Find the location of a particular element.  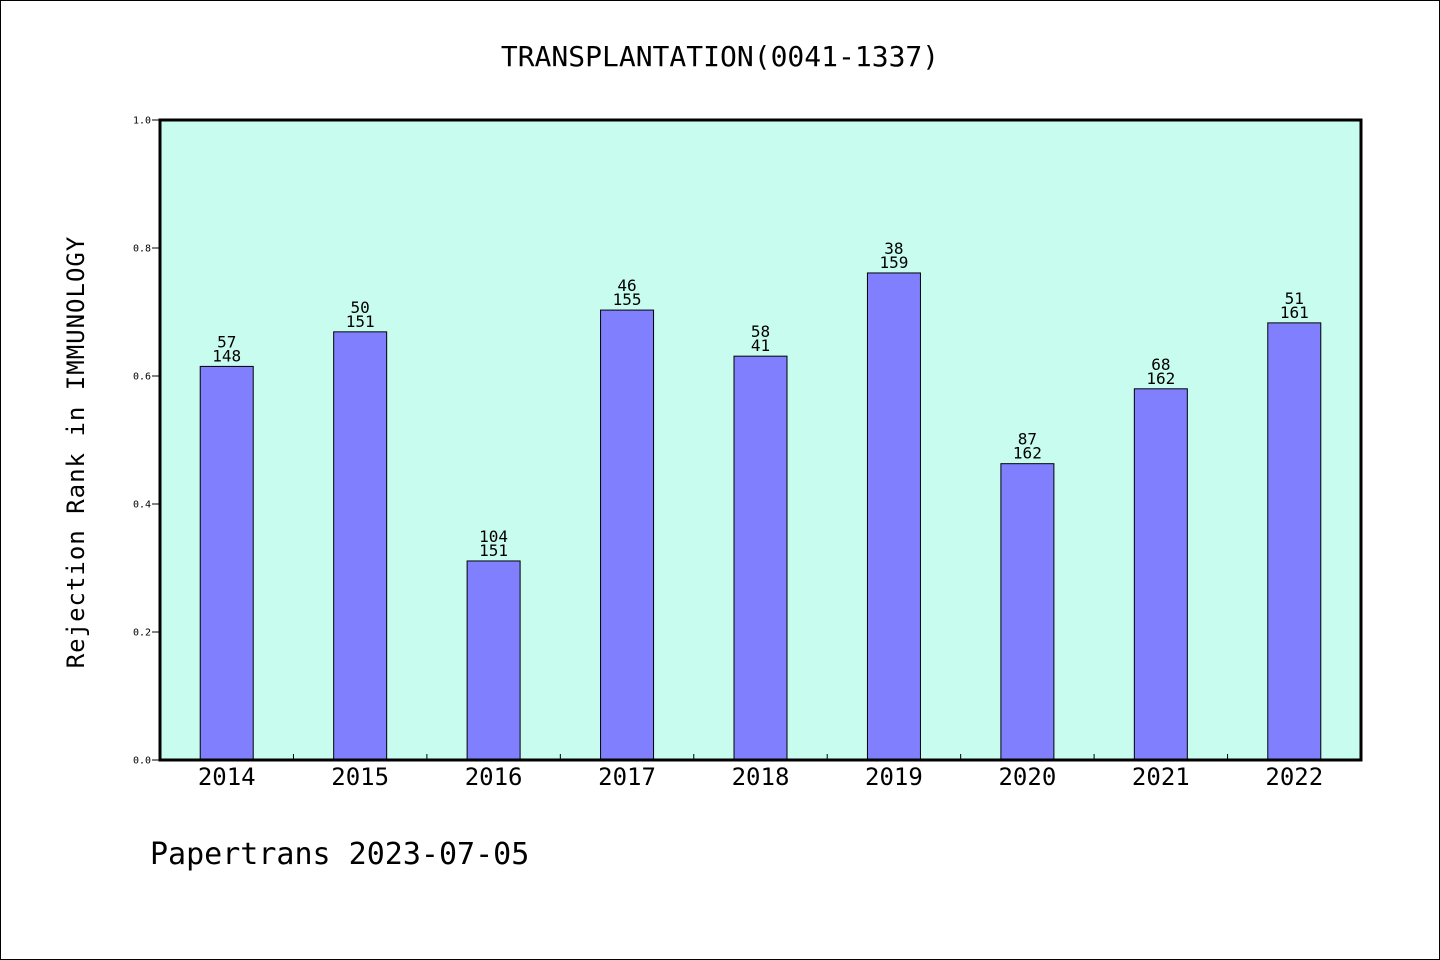

chart-title: TRANSPLANTATION(0041-1337) is located at coordinates (720, 56).